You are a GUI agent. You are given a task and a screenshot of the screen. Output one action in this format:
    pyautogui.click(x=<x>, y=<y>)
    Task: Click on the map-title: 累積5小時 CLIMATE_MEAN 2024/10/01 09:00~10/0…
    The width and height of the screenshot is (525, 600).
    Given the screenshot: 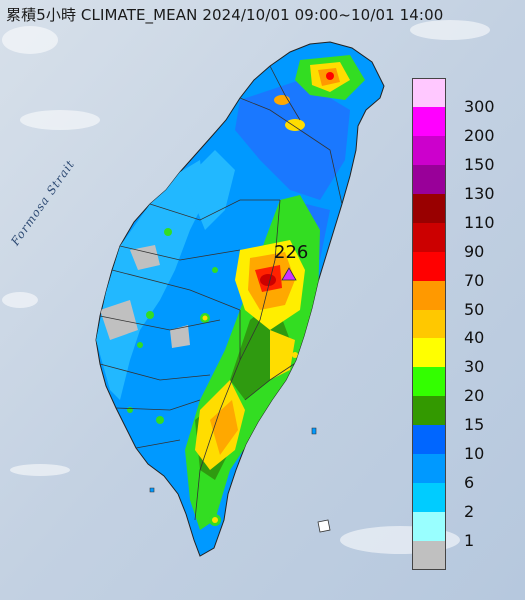 What is the action you would take?
    pyautogui.click(x=225, y=15)
    